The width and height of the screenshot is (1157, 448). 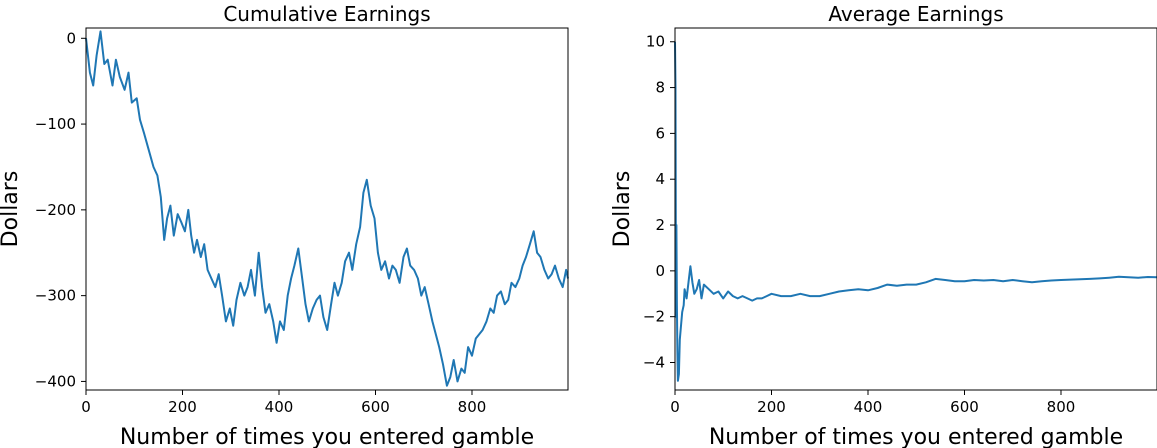 What do you see at coordinates (55, 381) in the screenshot?
I see `y-tick-label: −400` at bounding box center [55, 381].